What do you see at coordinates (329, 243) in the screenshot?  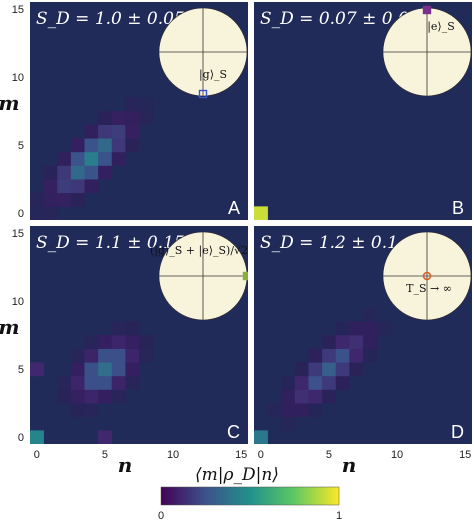 I see `sd-label: S_D = 1.2 ± 0.1` at bounding box center [329, 243].